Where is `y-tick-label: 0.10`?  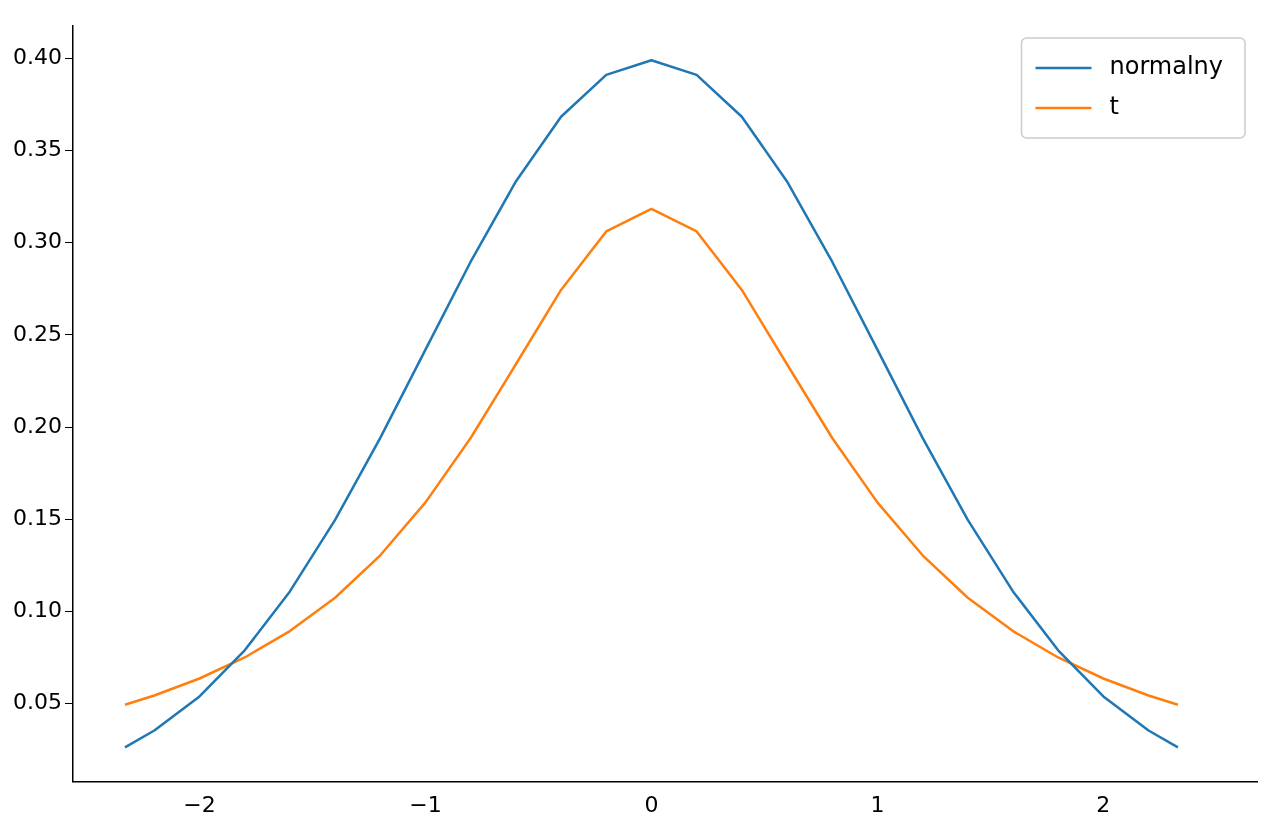
y-tick-label: 0.10 is located at coordinates (37, 610).